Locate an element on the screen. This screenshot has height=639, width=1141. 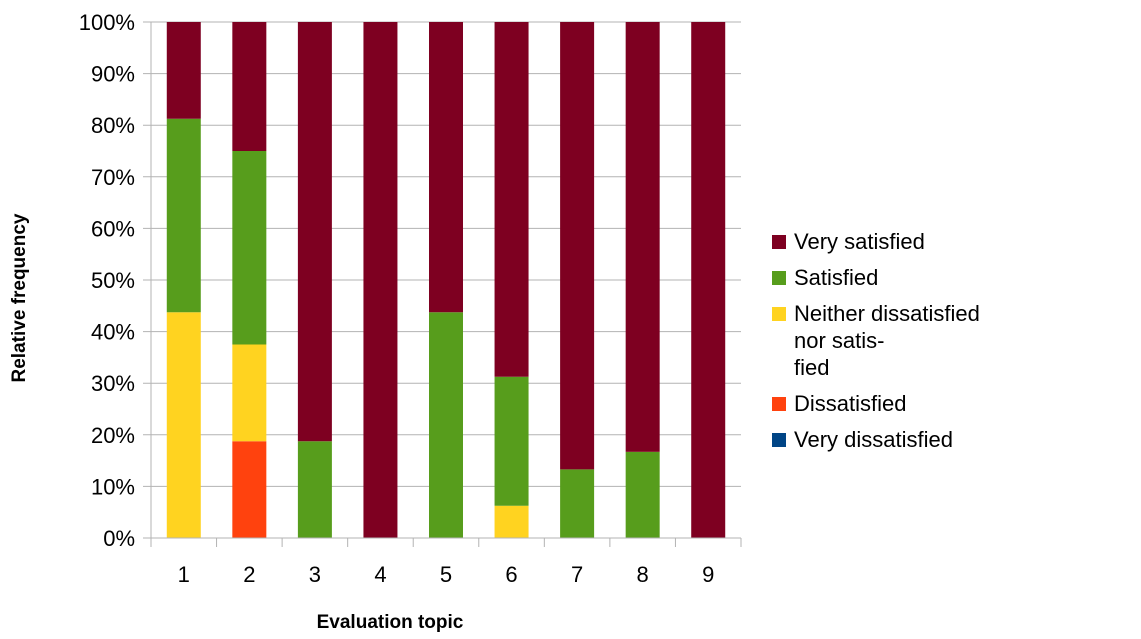
y-tick-label: 100% is located at coordinates (107, 22).